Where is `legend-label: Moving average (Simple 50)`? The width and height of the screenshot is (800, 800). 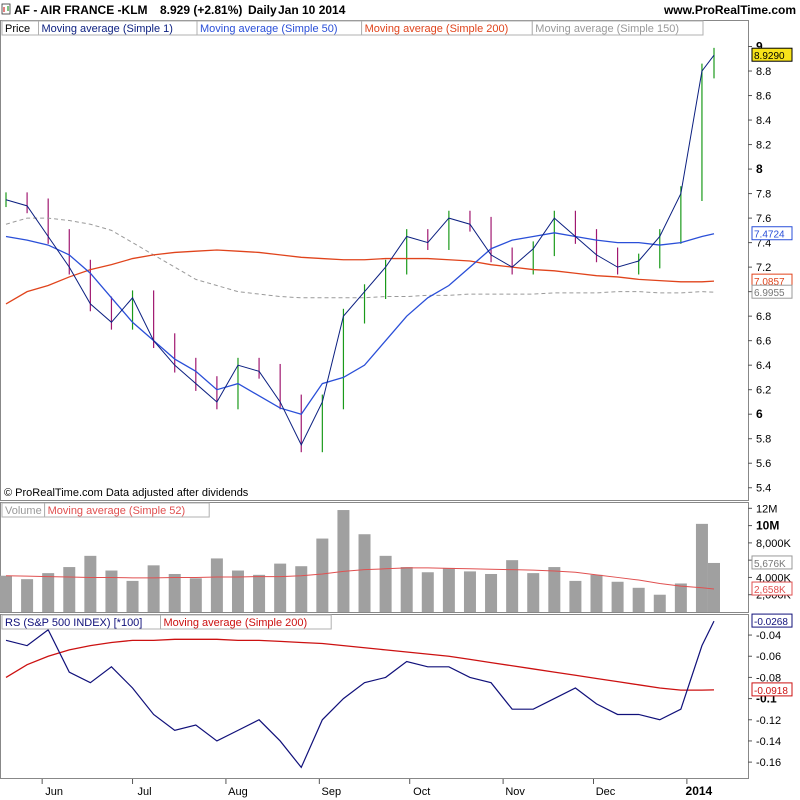 legend-label: Moving average (Simple 50) is located at coordinates (269, 29).